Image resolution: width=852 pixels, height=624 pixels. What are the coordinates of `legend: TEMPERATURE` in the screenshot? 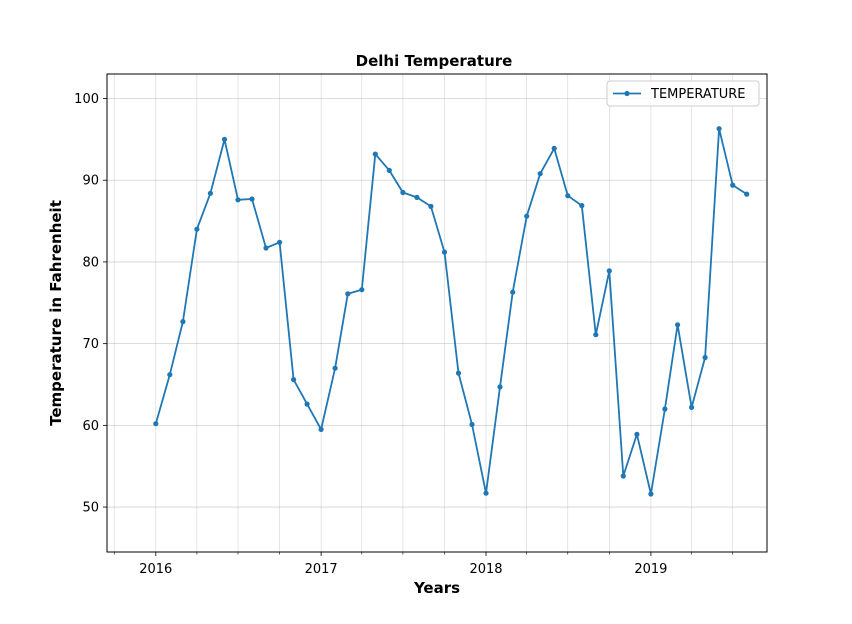 It's located at (683, 93).